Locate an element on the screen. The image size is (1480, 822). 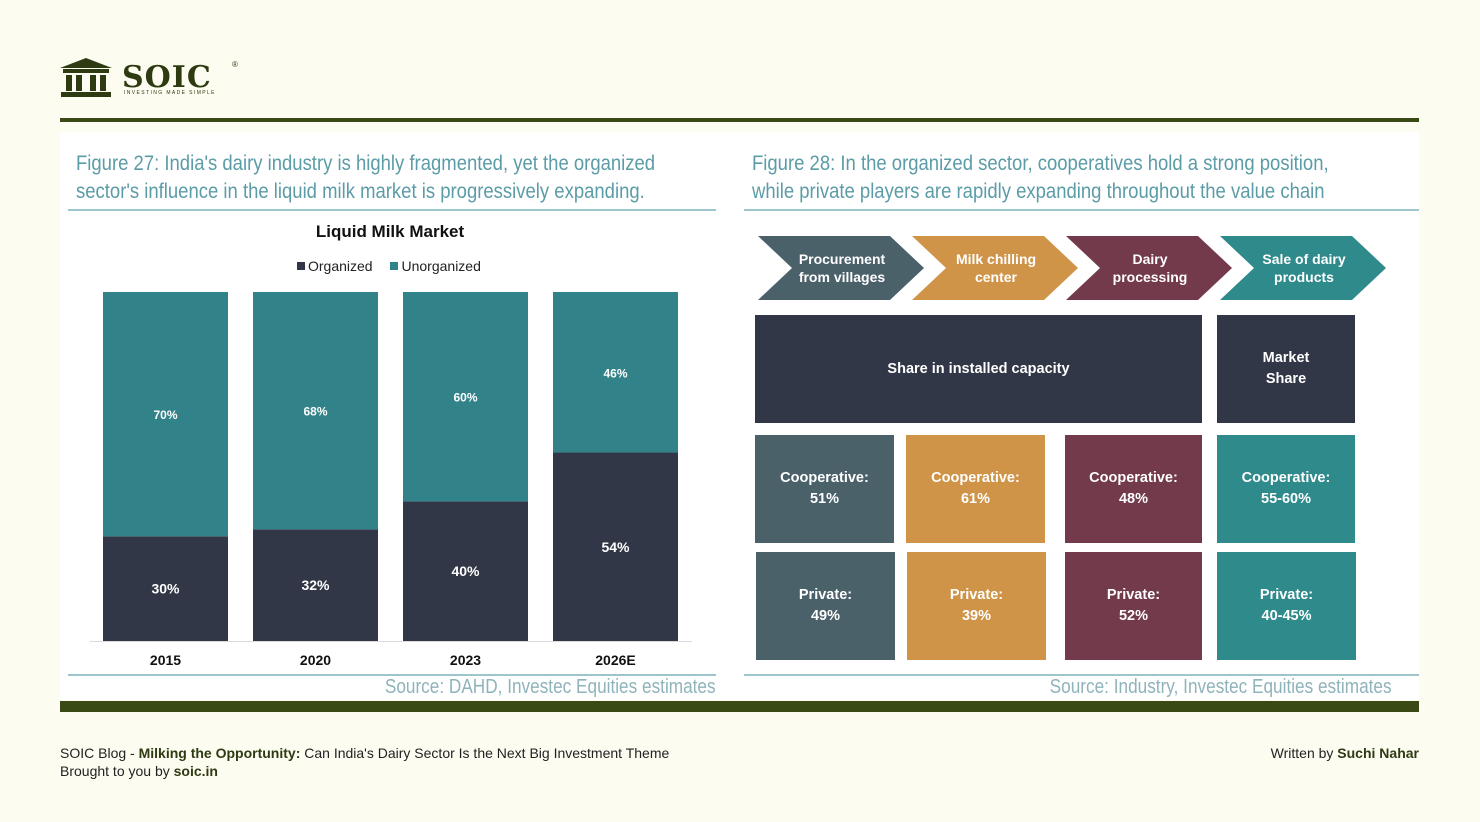
stage-sale-chevron is located at coordinates (1303, 268).